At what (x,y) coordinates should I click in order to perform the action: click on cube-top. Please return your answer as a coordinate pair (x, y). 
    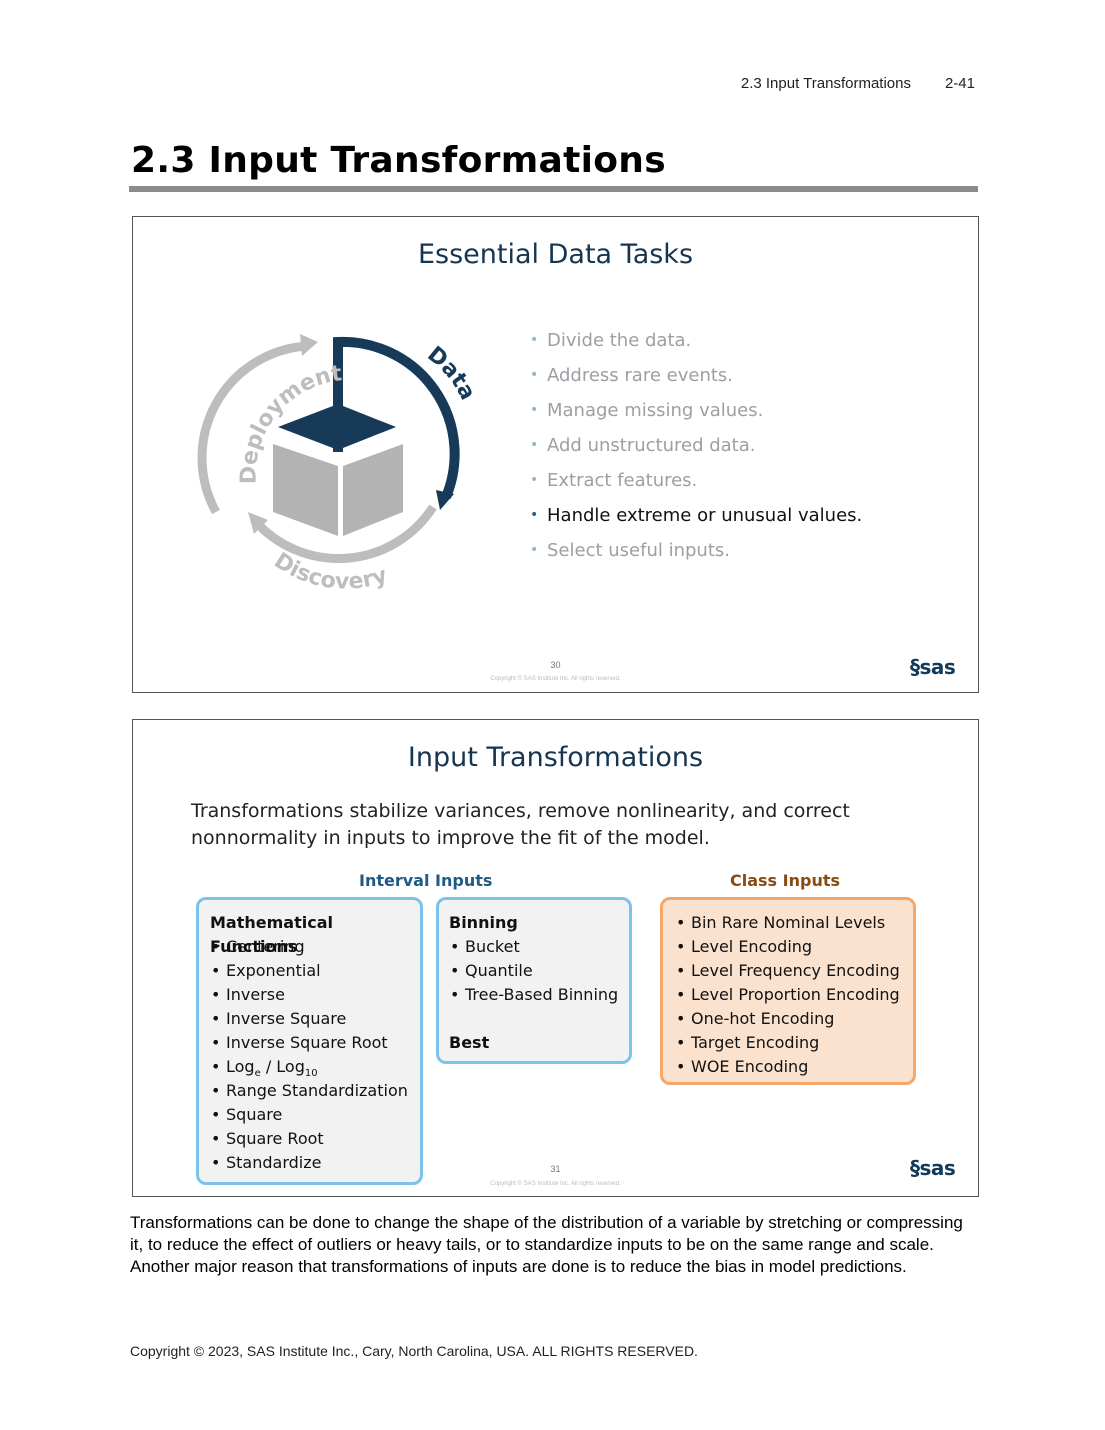
    Looking at the image, I should click on (337, 427).